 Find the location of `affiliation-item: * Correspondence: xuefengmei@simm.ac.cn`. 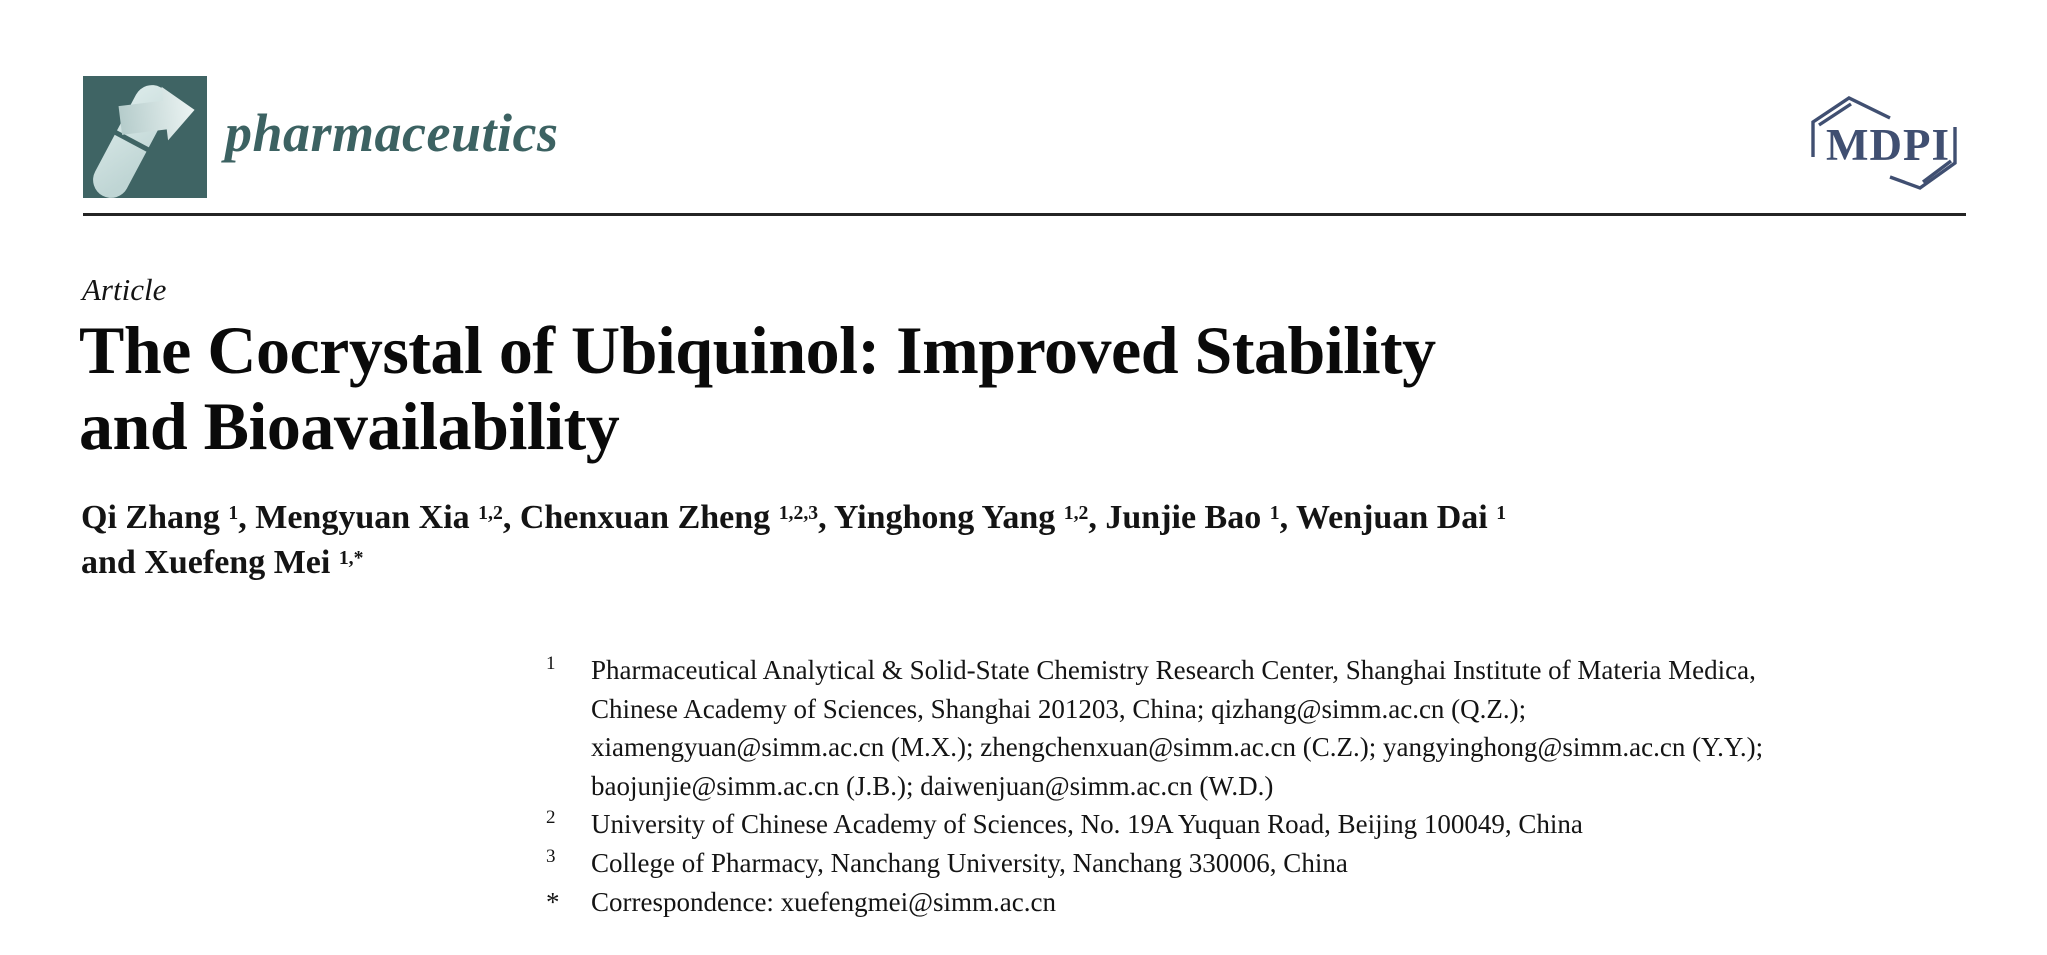

affiliation-item: * Correspondence: xuefengmei@simm.ac.cn is located at coordinates (1261, 902).